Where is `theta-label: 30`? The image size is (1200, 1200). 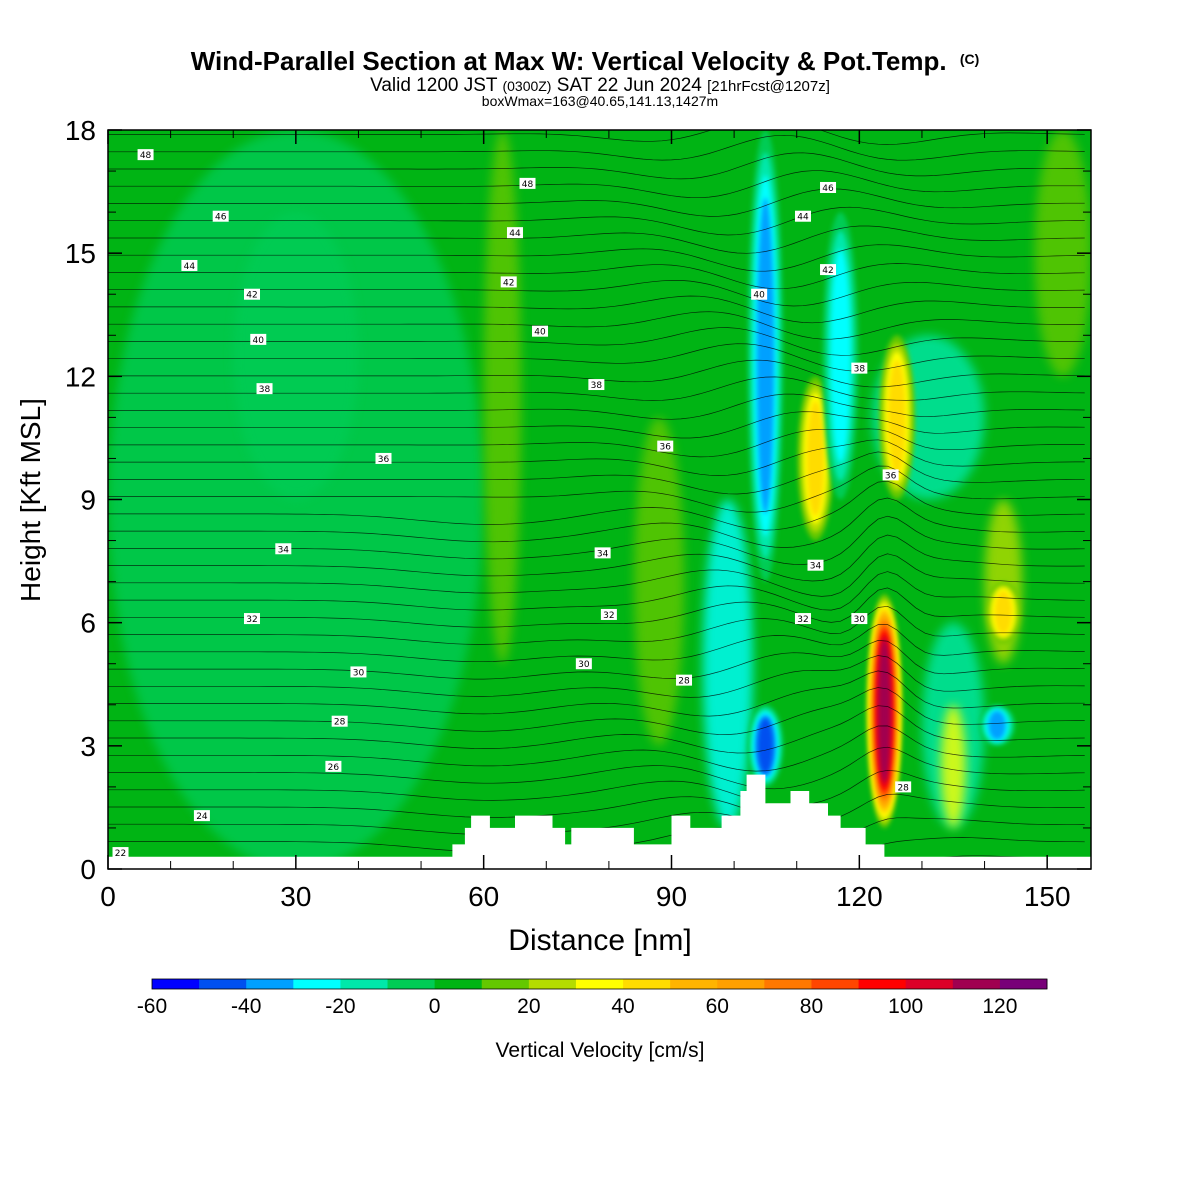
theta-label: 30 is located at coordinates (584, 665).